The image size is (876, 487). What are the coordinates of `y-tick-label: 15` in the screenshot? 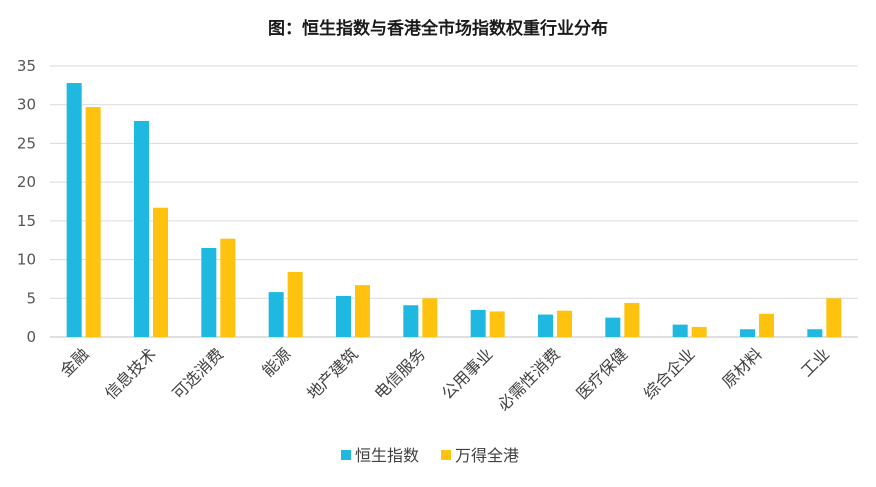 It's located at (26, 221).